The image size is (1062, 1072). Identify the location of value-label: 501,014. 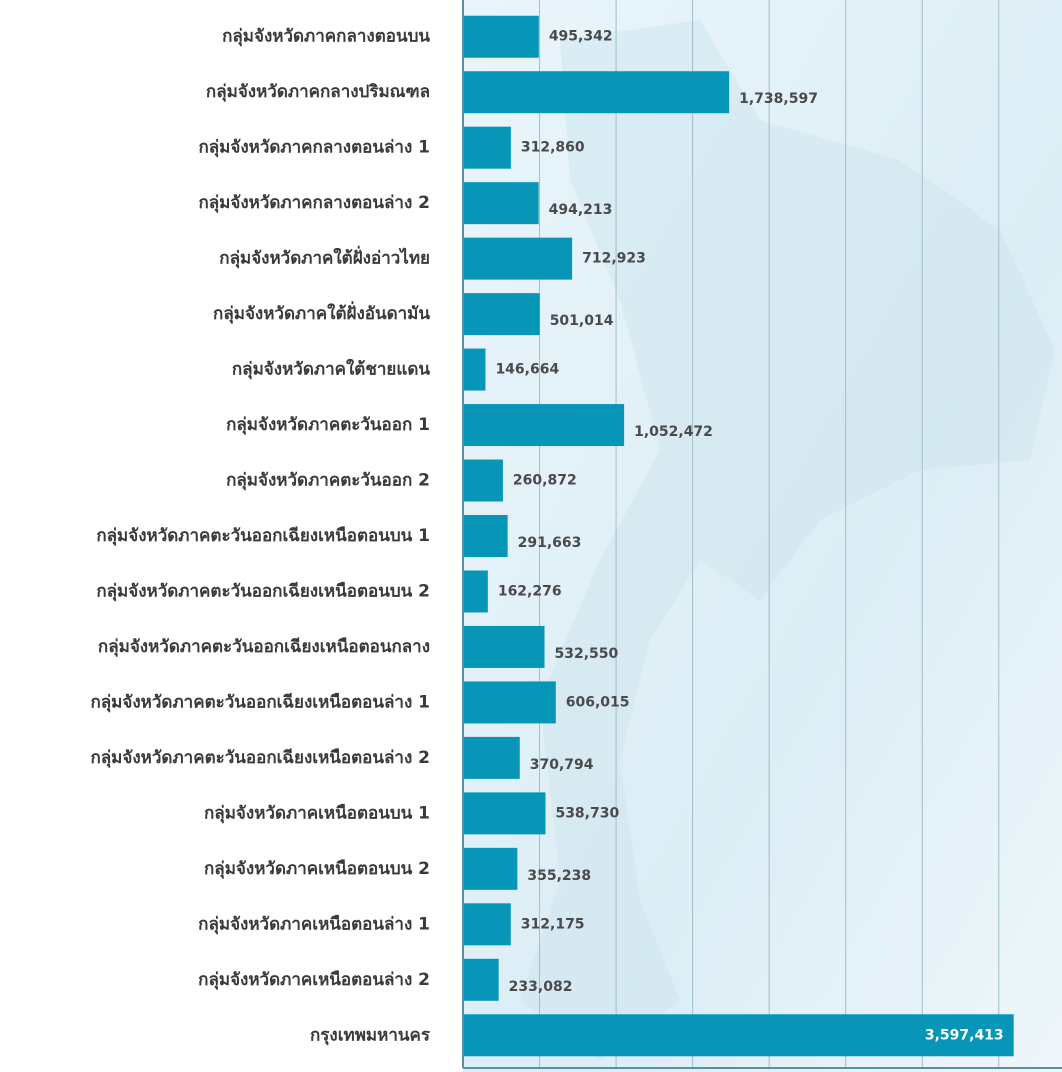
(582, 321).